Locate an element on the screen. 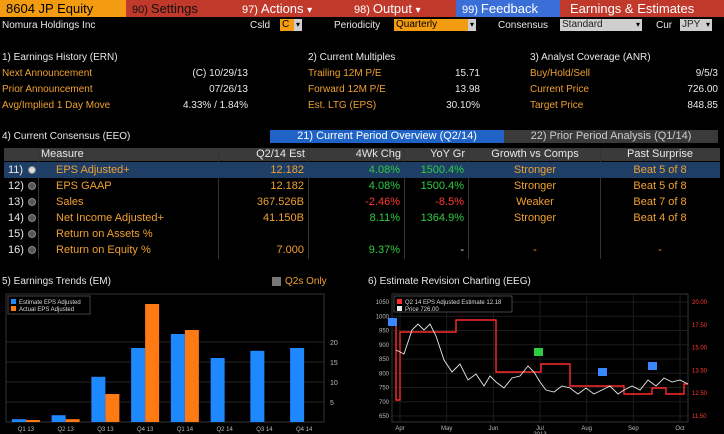 Image resolution: width=724 pixels, height=434 pixels. earnings-history-title: 1) Earnings History (ERN) is located at coordinates (60, 57).